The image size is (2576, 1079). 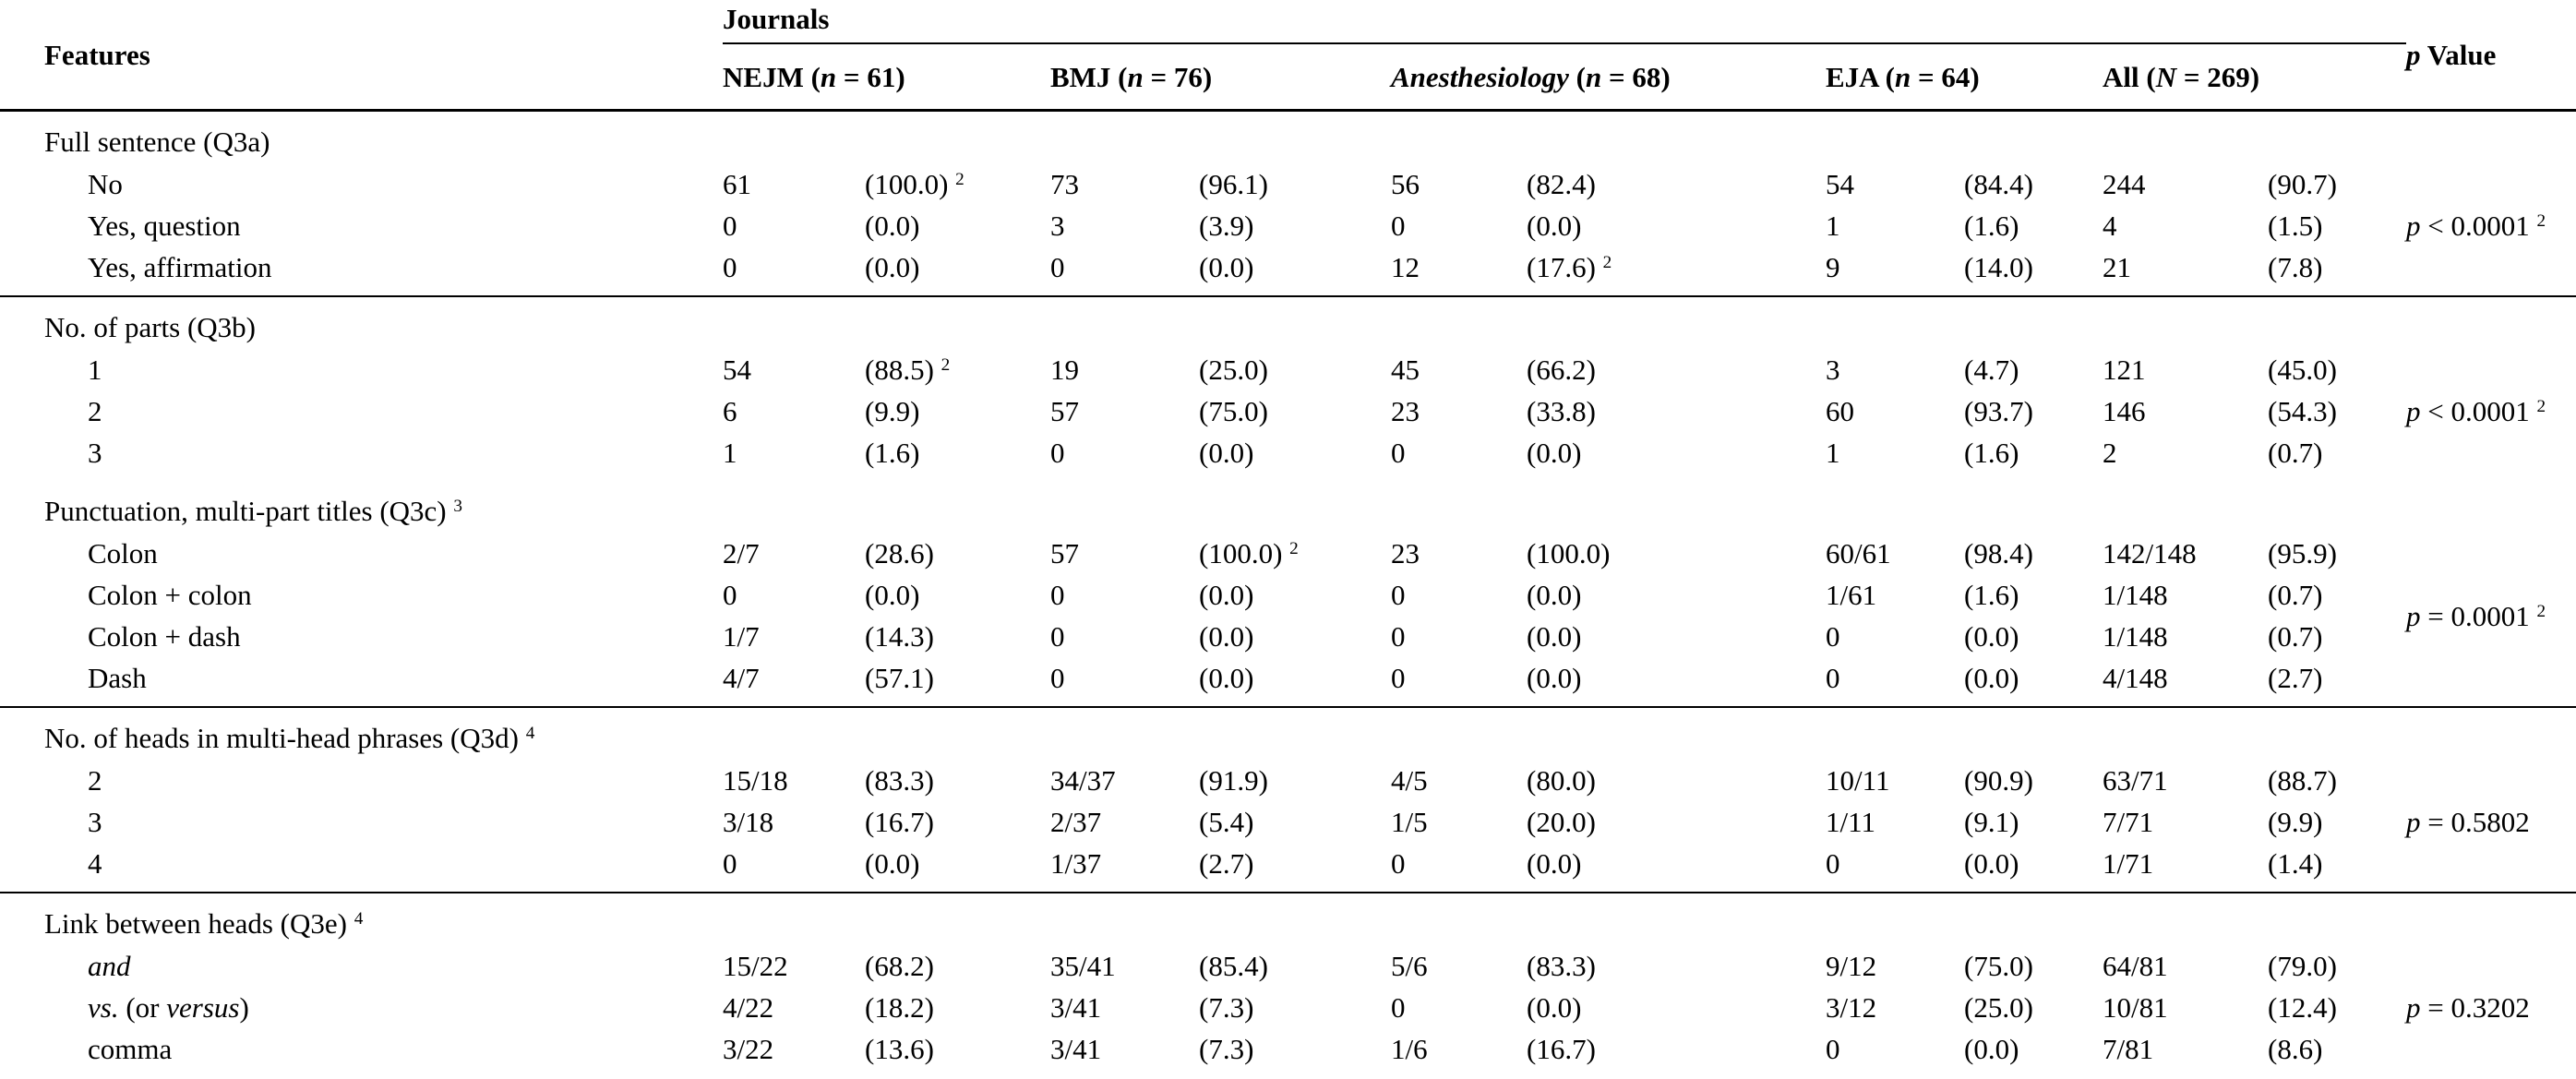 I want to click on p-value-q3e: p = 0.3202, so click(x=2468, y=1007).